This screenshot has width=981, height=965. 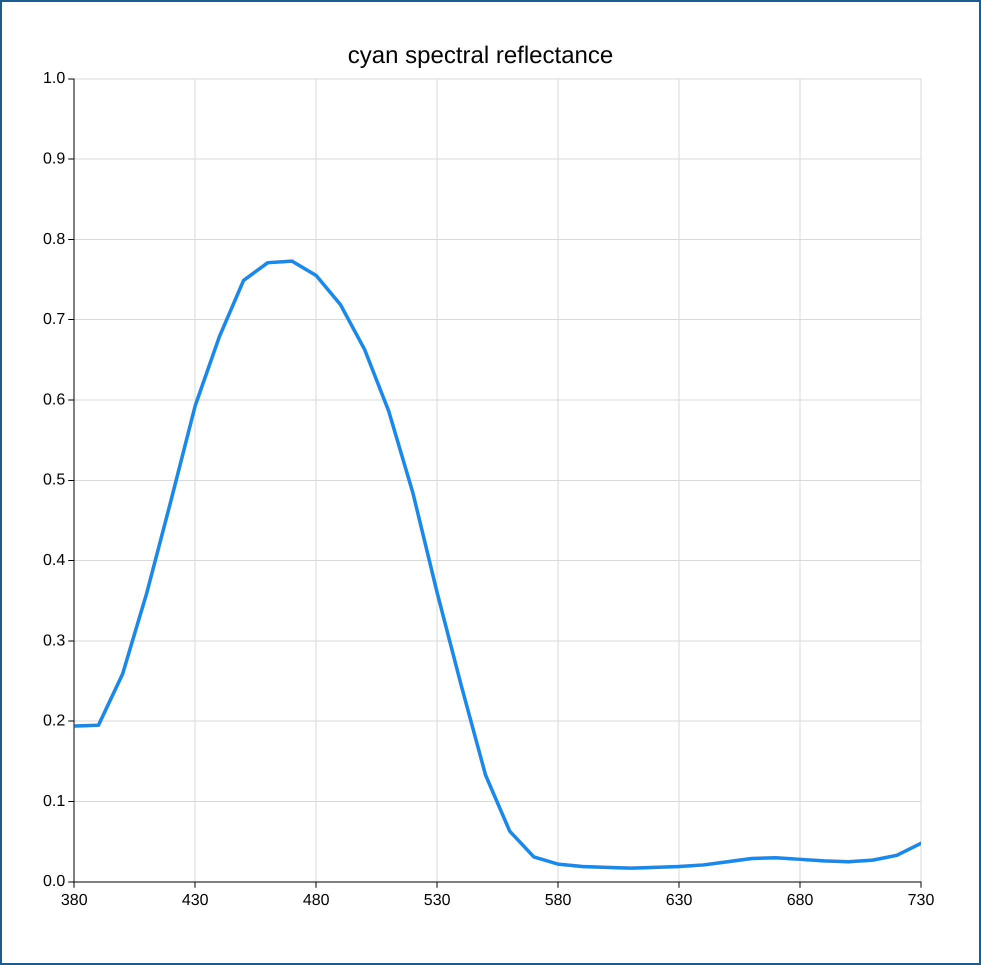 What do you see at coordinates (74, 900) in the screenshot?
I see `x-tick-label: 380` at bounding box center [74, 900].